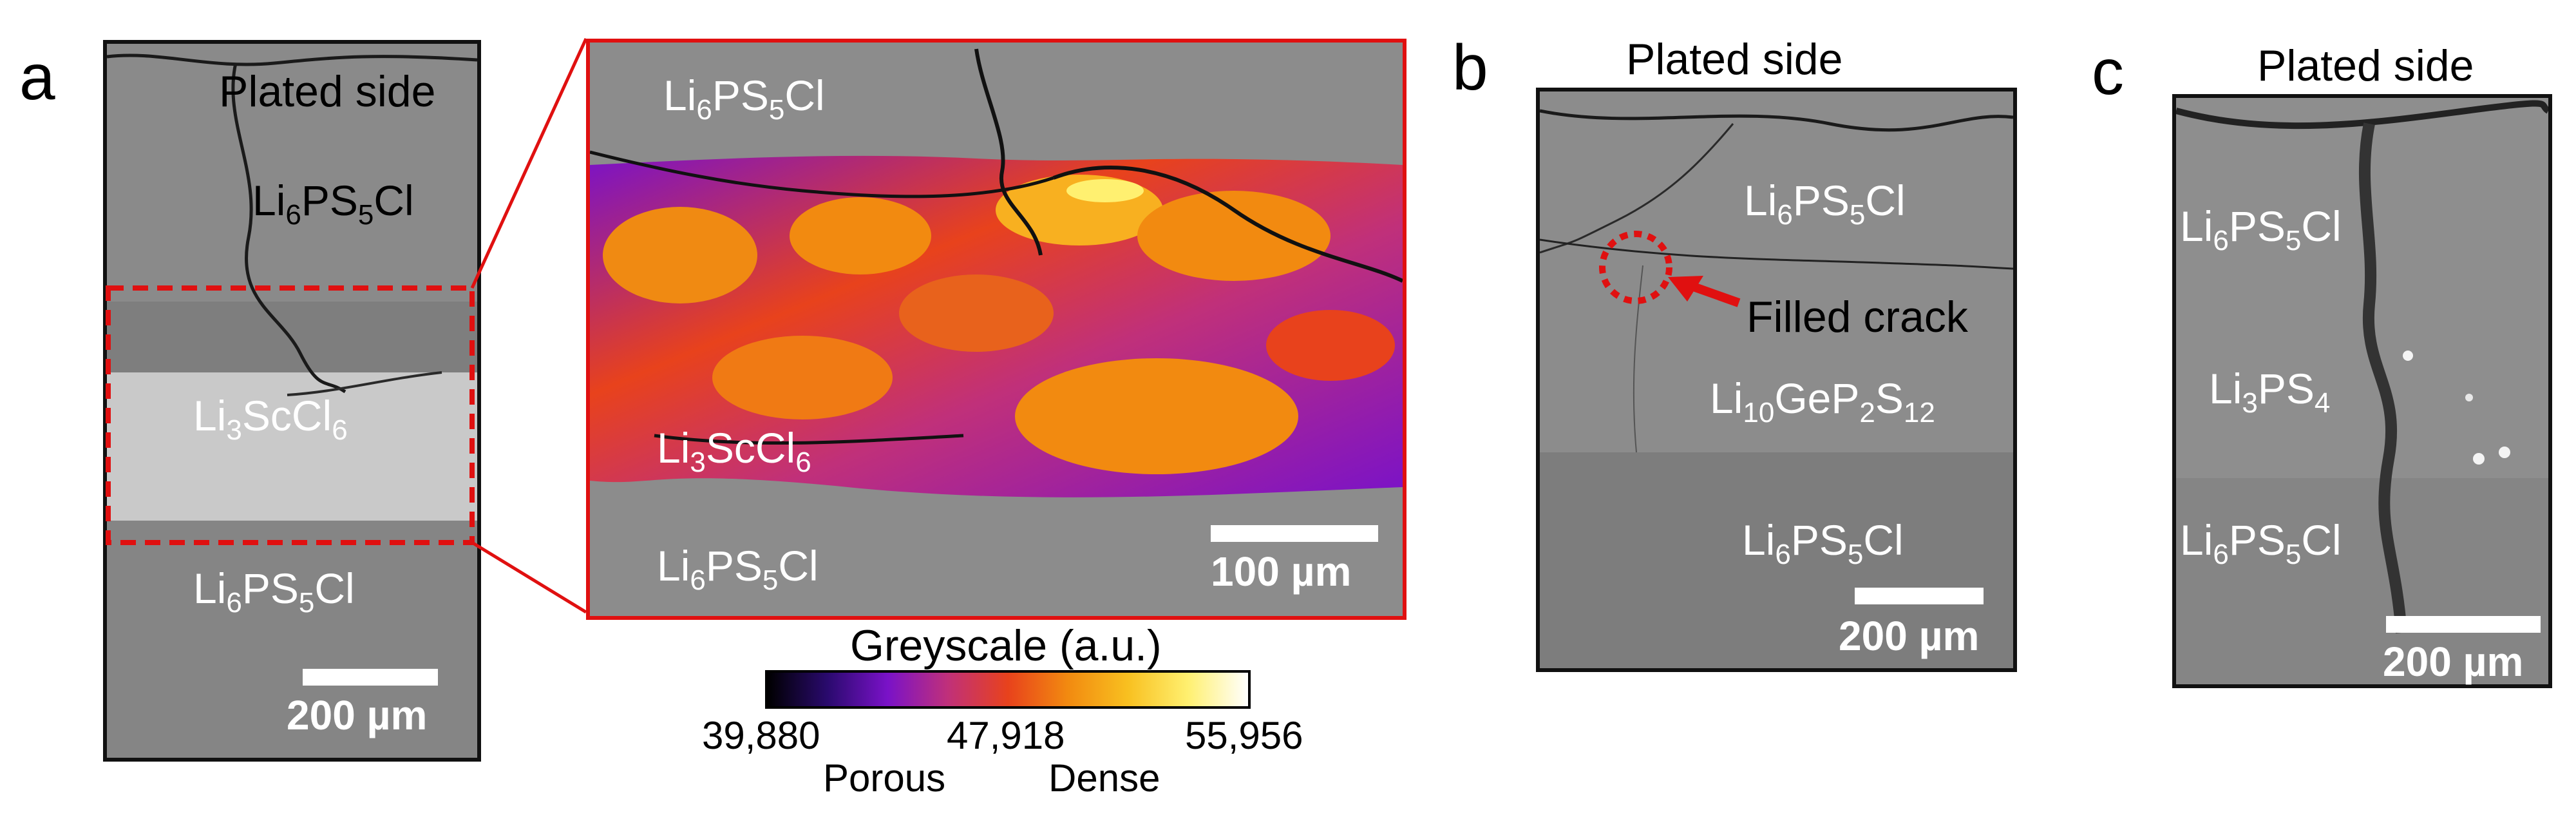  Describe the element at coordinates (761, 736) in the screenshot. I see `colorbar-min: 39,880` at that location.